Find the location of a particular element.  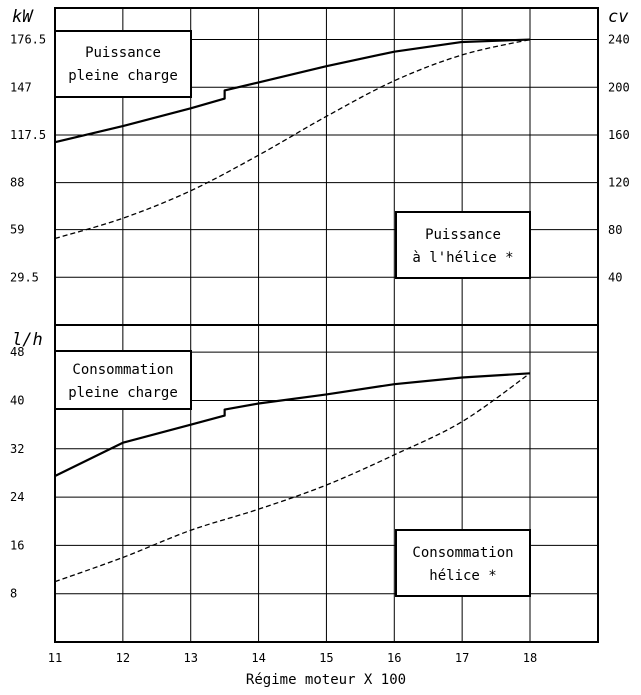

consumption-full-load-line2: pleine charge is located at coordinates (123, 393).